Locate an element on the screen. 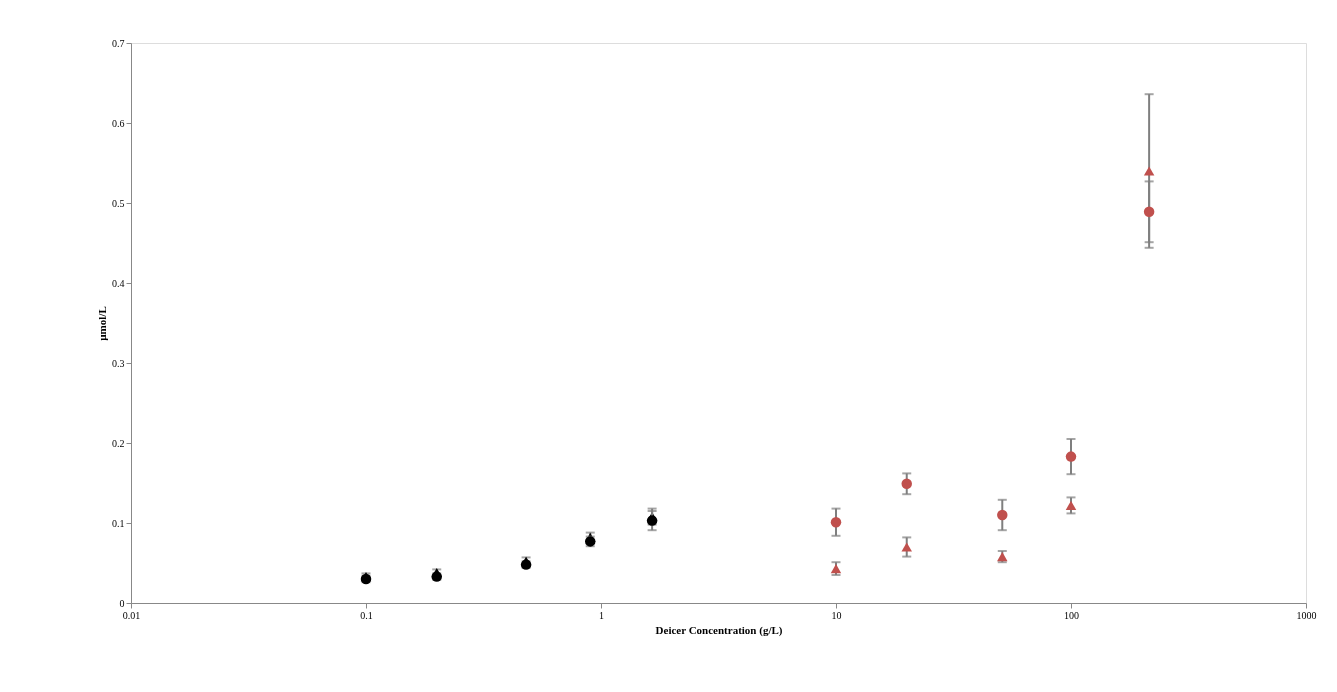 Image resolution: width=1337 pixels, height=692 pixels. x-tick-label: 100 is located at coordinates (1071, 615).